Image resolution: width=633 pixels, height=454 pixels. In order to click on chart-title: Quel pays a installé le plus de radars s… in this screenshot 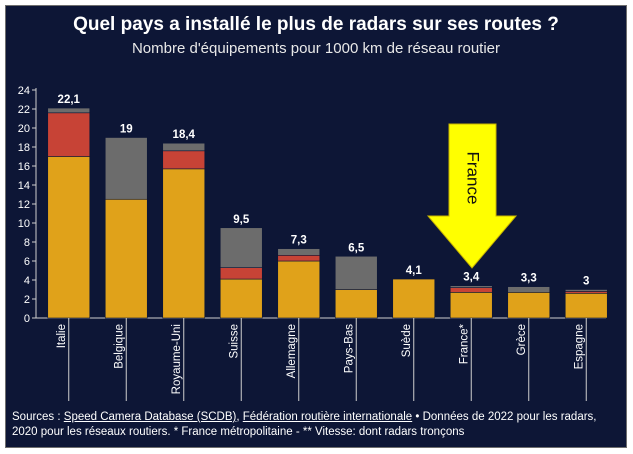, I will do `click(316, 24)`.